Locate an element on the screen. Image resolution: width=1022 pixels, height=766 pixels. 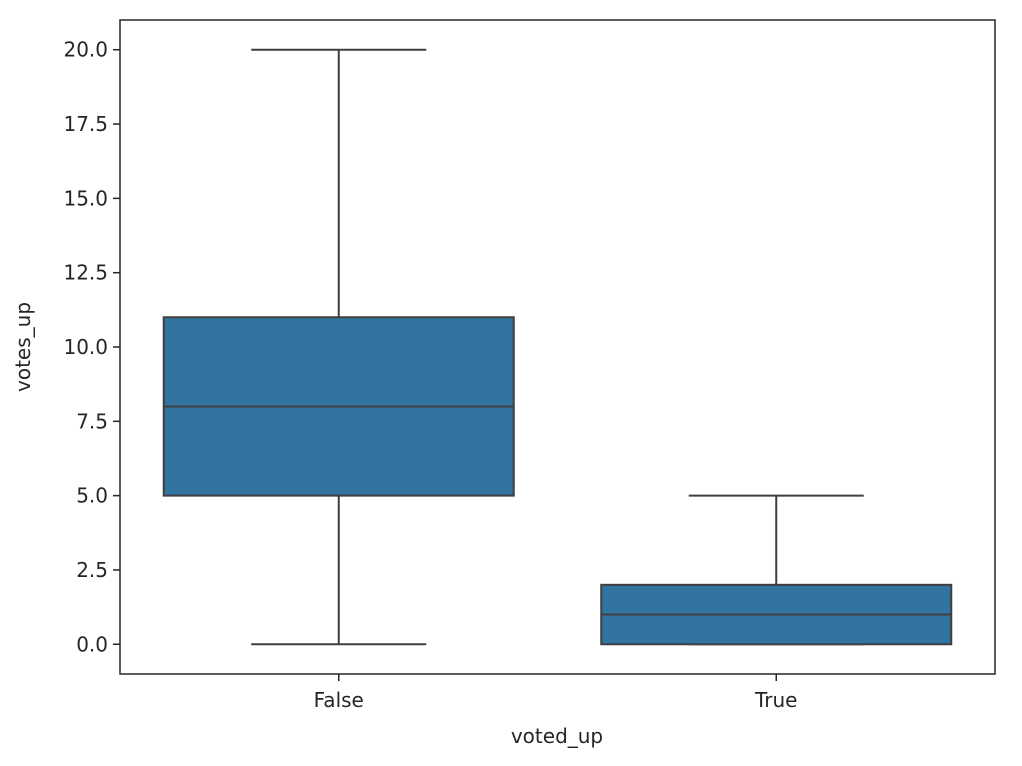
y-axis-label: votes_up is located at coordinates (23, 347).